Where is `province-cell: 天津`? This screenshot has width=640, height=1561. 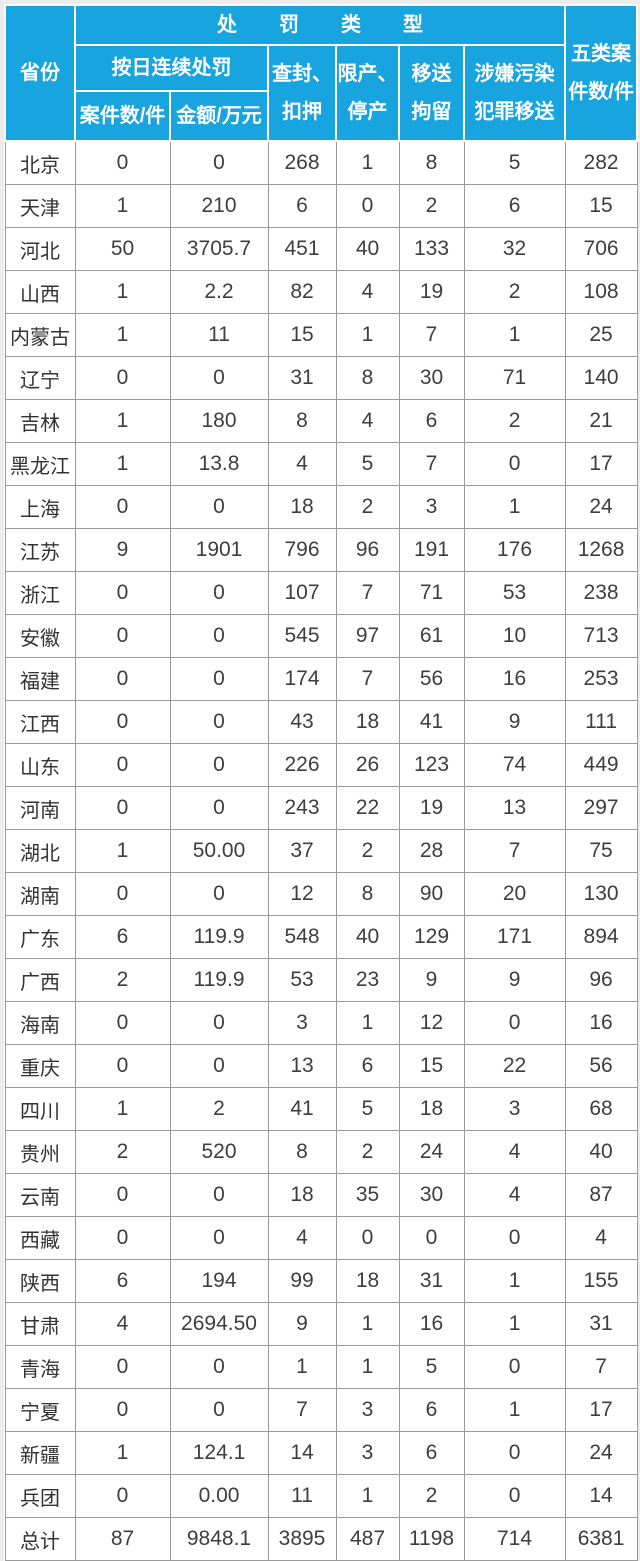
province-cell: 天津 is located at coordinates (40, 206).